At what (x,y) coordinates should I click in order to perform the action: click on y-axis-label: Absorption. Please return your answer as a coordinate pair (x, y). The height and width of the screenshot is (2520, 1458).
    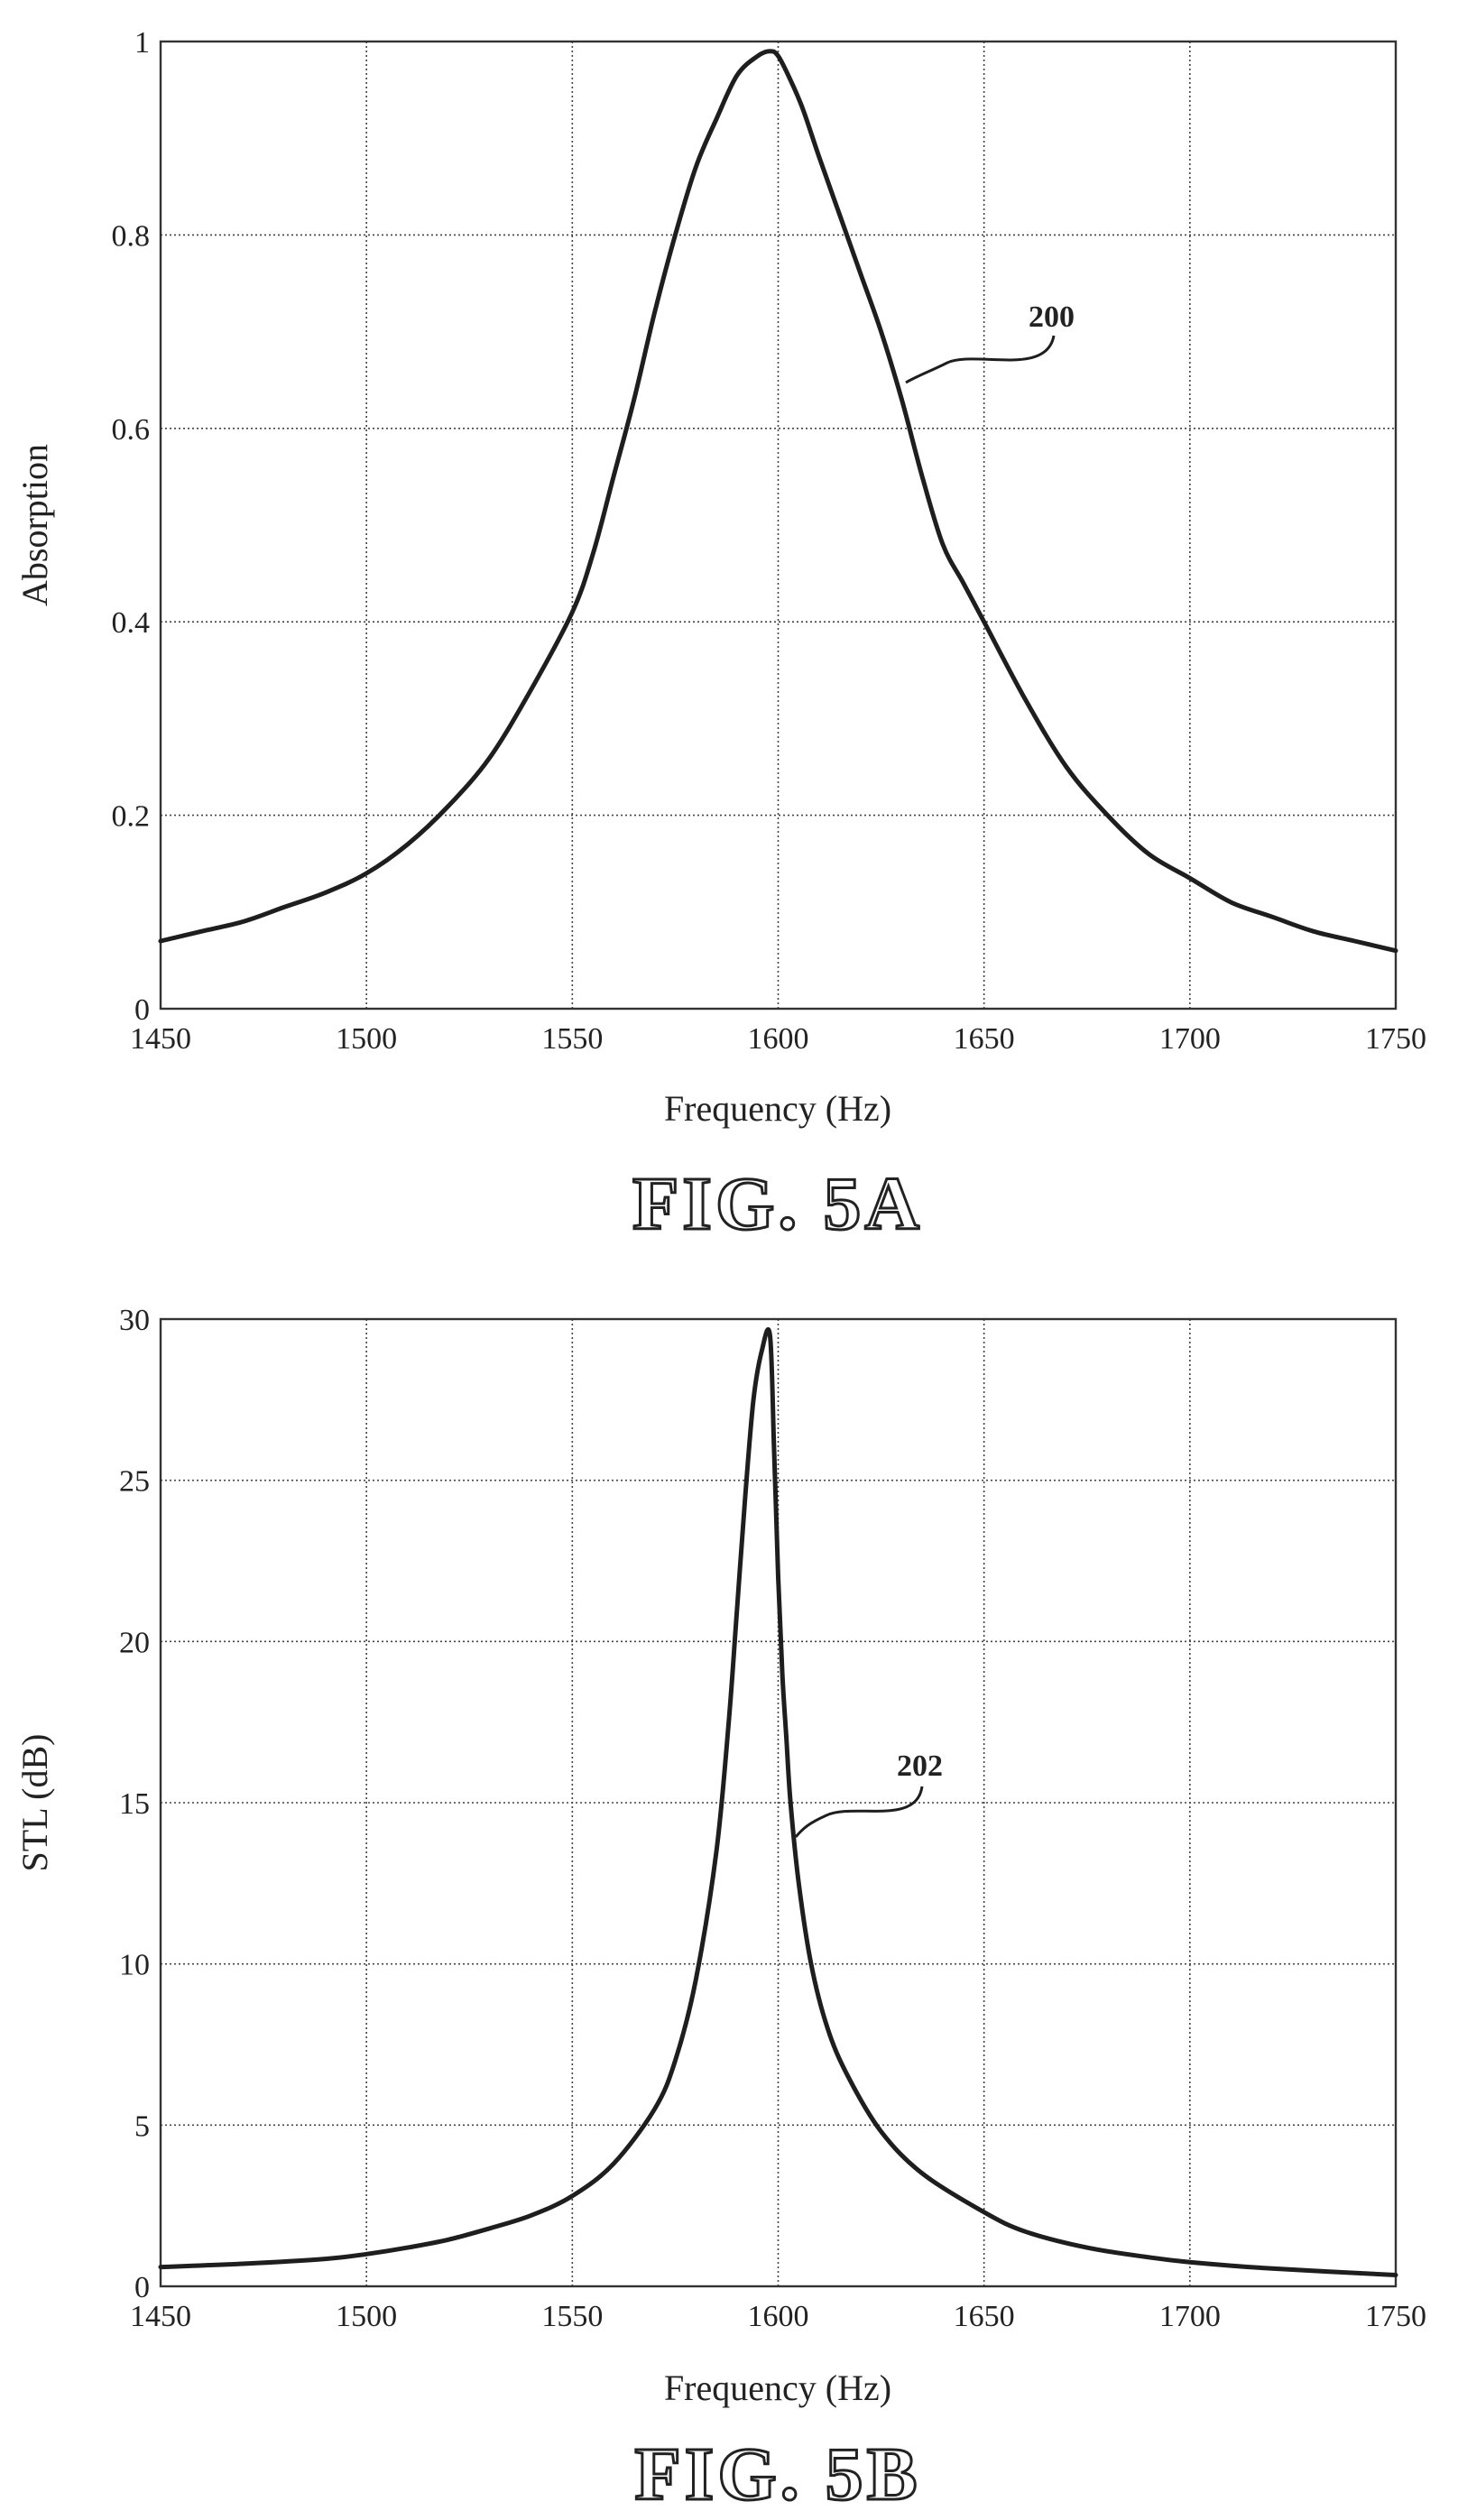
    Looking at the image, I should click on (34, 525).